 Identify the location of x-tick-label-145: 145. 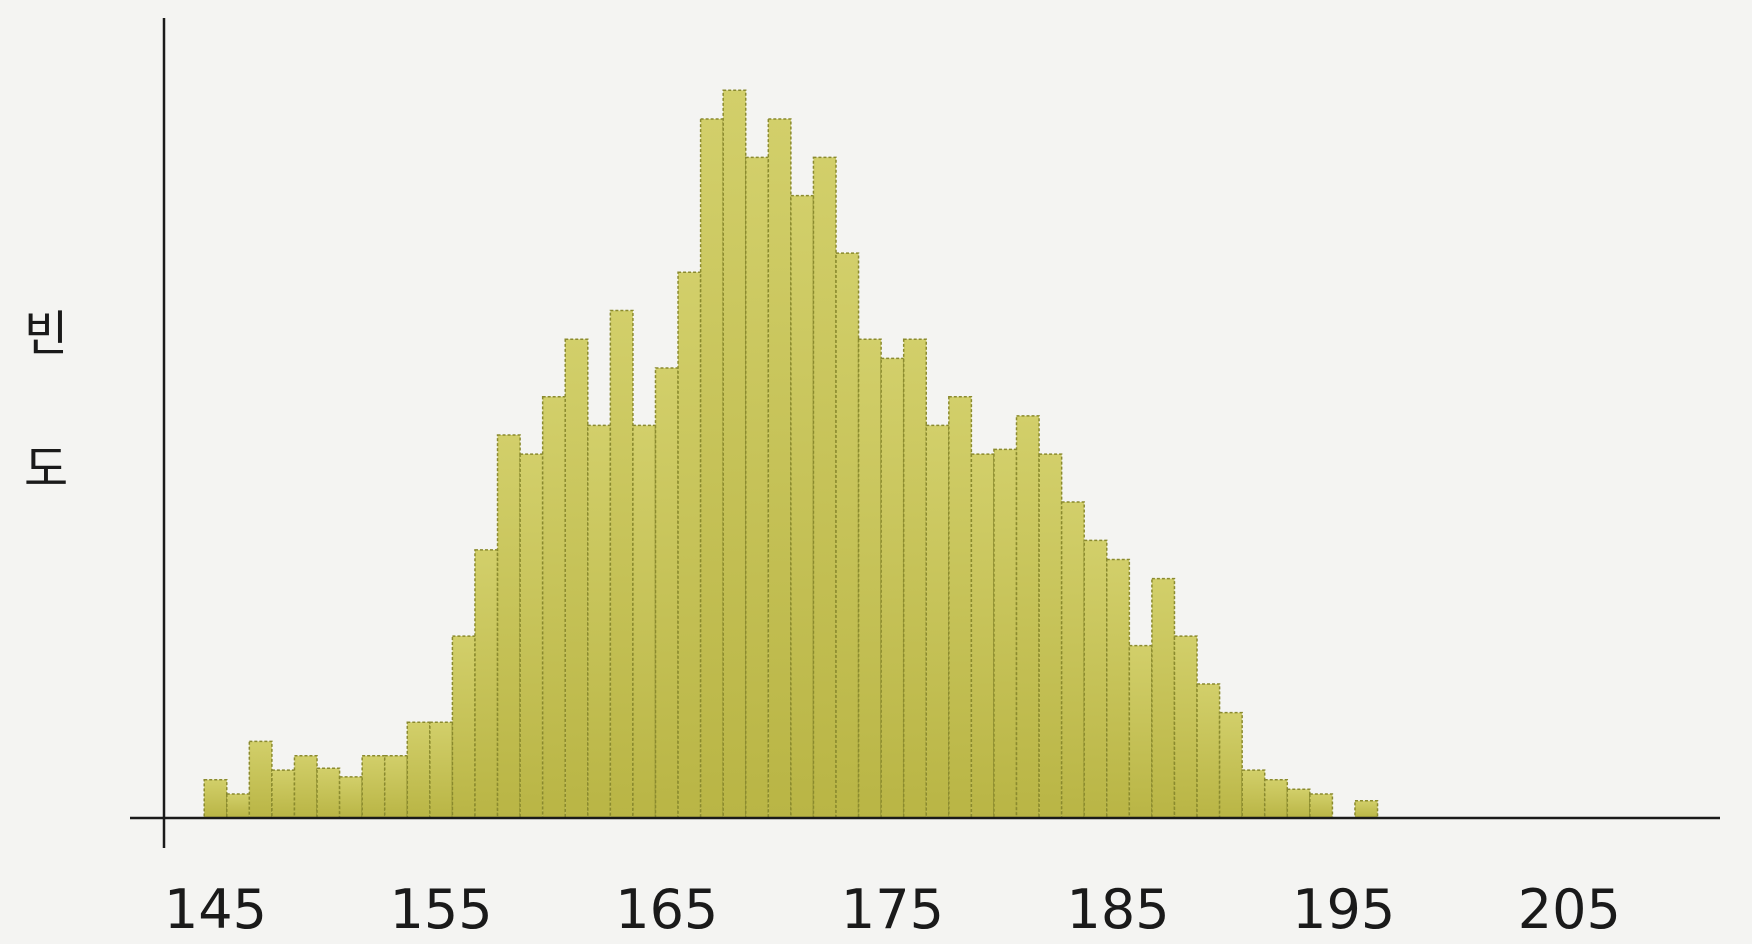
(215, 909).